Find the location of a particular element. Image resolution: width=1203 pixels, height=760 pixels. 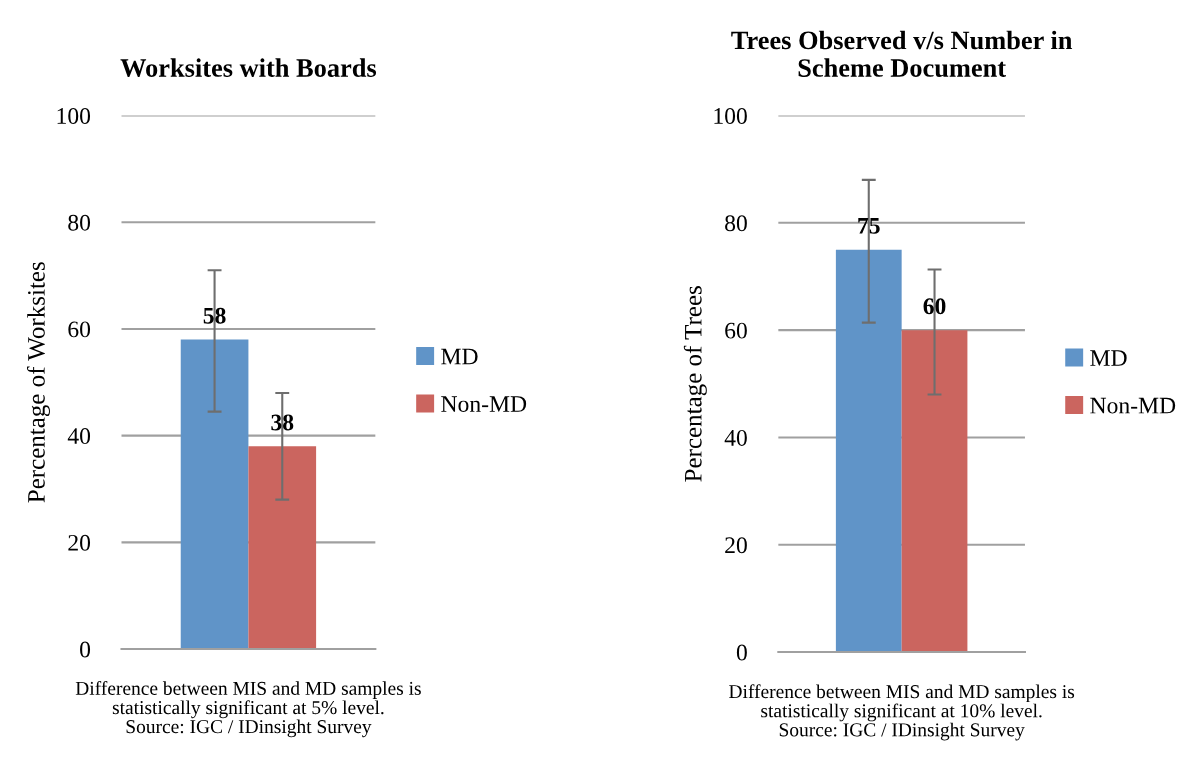

chart-title: Trees Observed v/s Number in Scheme Document is located at coordinates (902, 53).